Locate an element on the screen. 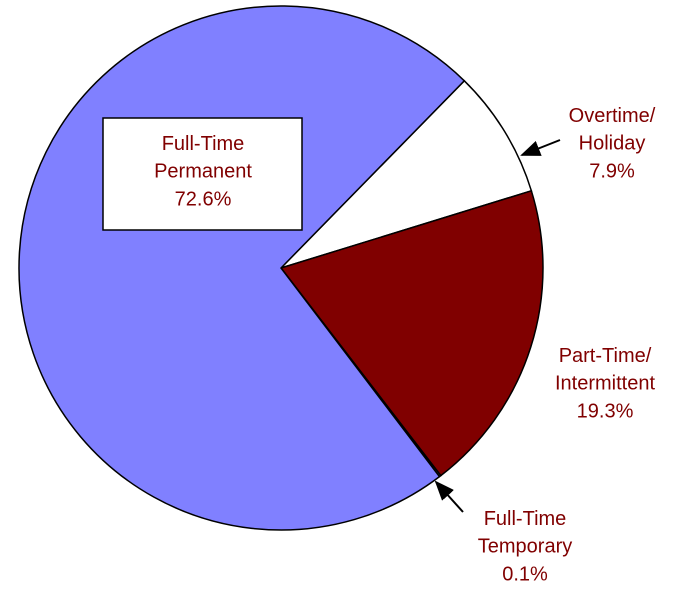  value-label: 72.6% is located at coordinates (203, 199).